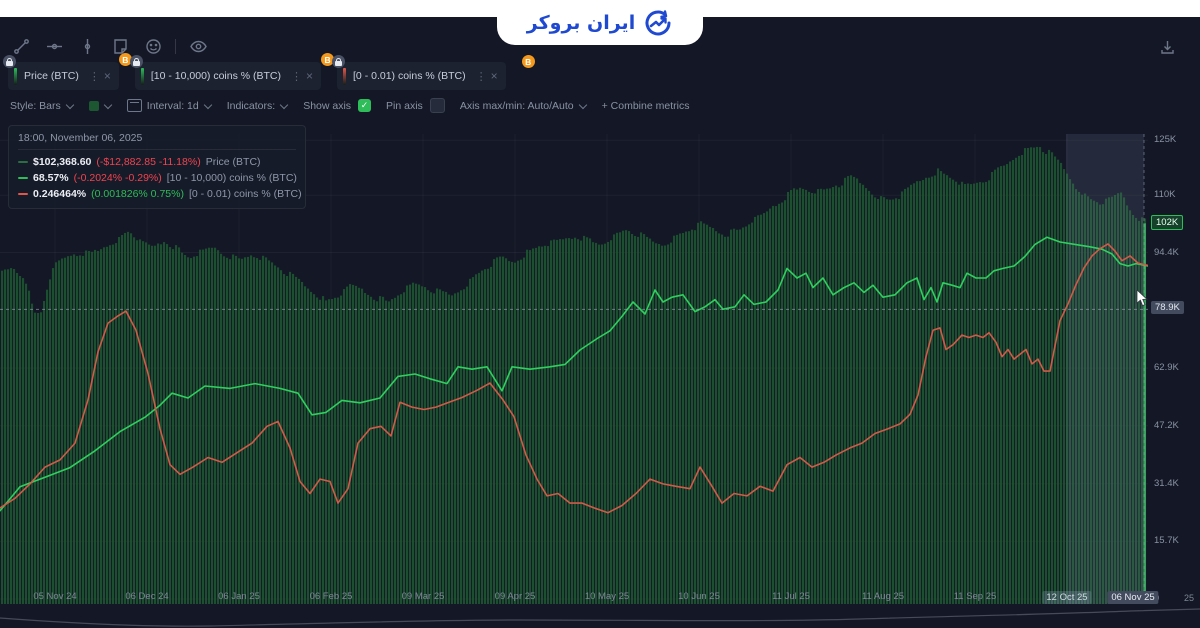  What do you see at coordinates (231, 178) in the screenshot?
I see `tooltip-series-label: [10 - 10,000) coins % (BTC)` at bounding box center [231, 178].